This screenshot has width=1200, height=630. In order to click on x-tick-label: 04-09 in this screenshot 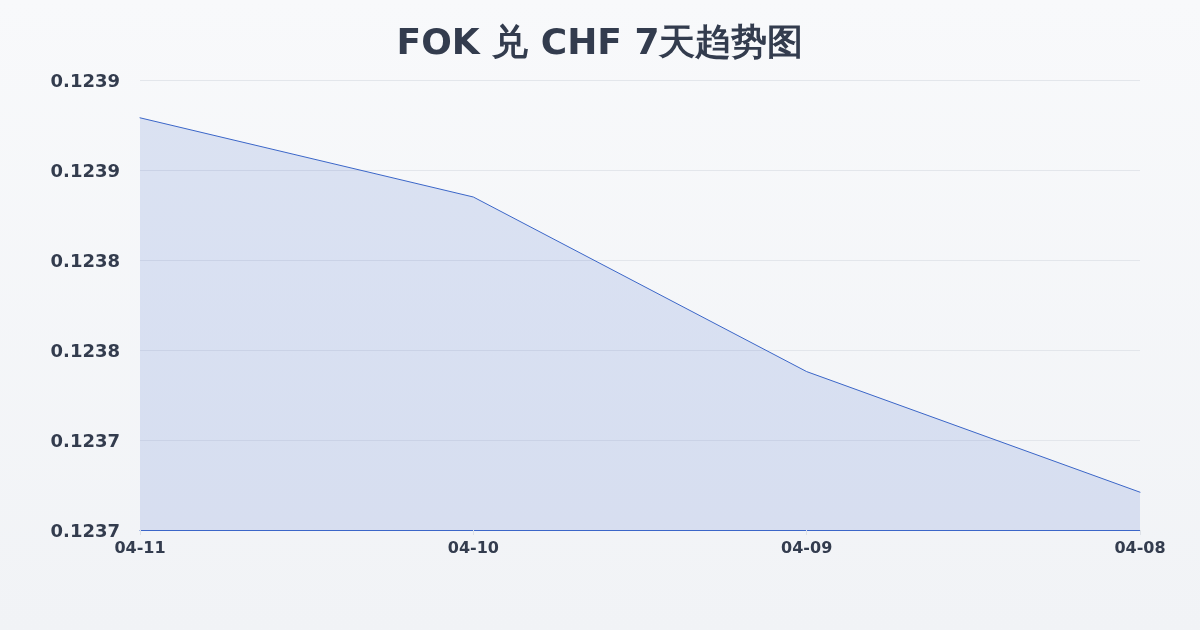, I will do `click(807, 547)`.